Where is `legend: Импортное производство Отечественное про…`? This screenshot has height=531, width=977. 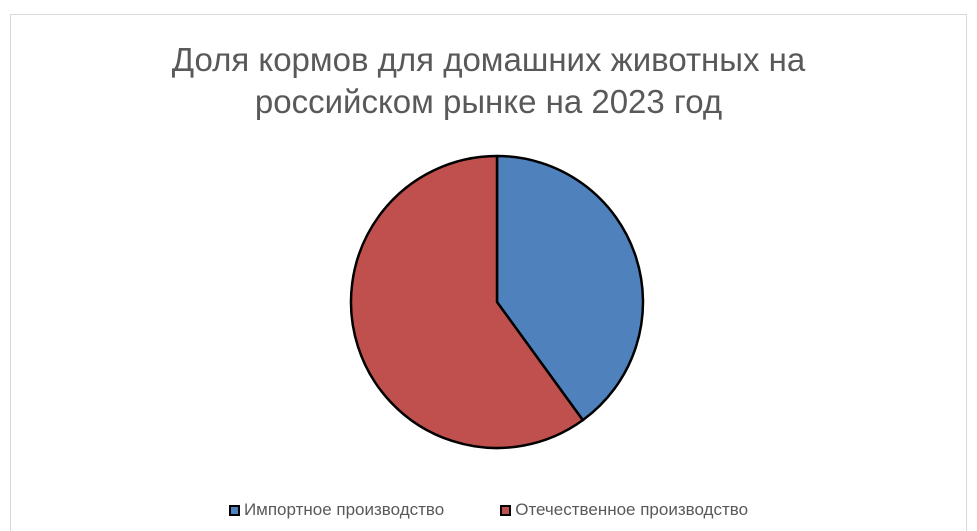
legend: Импортное производство Отечественное про… is located at coordinates (488, 510).